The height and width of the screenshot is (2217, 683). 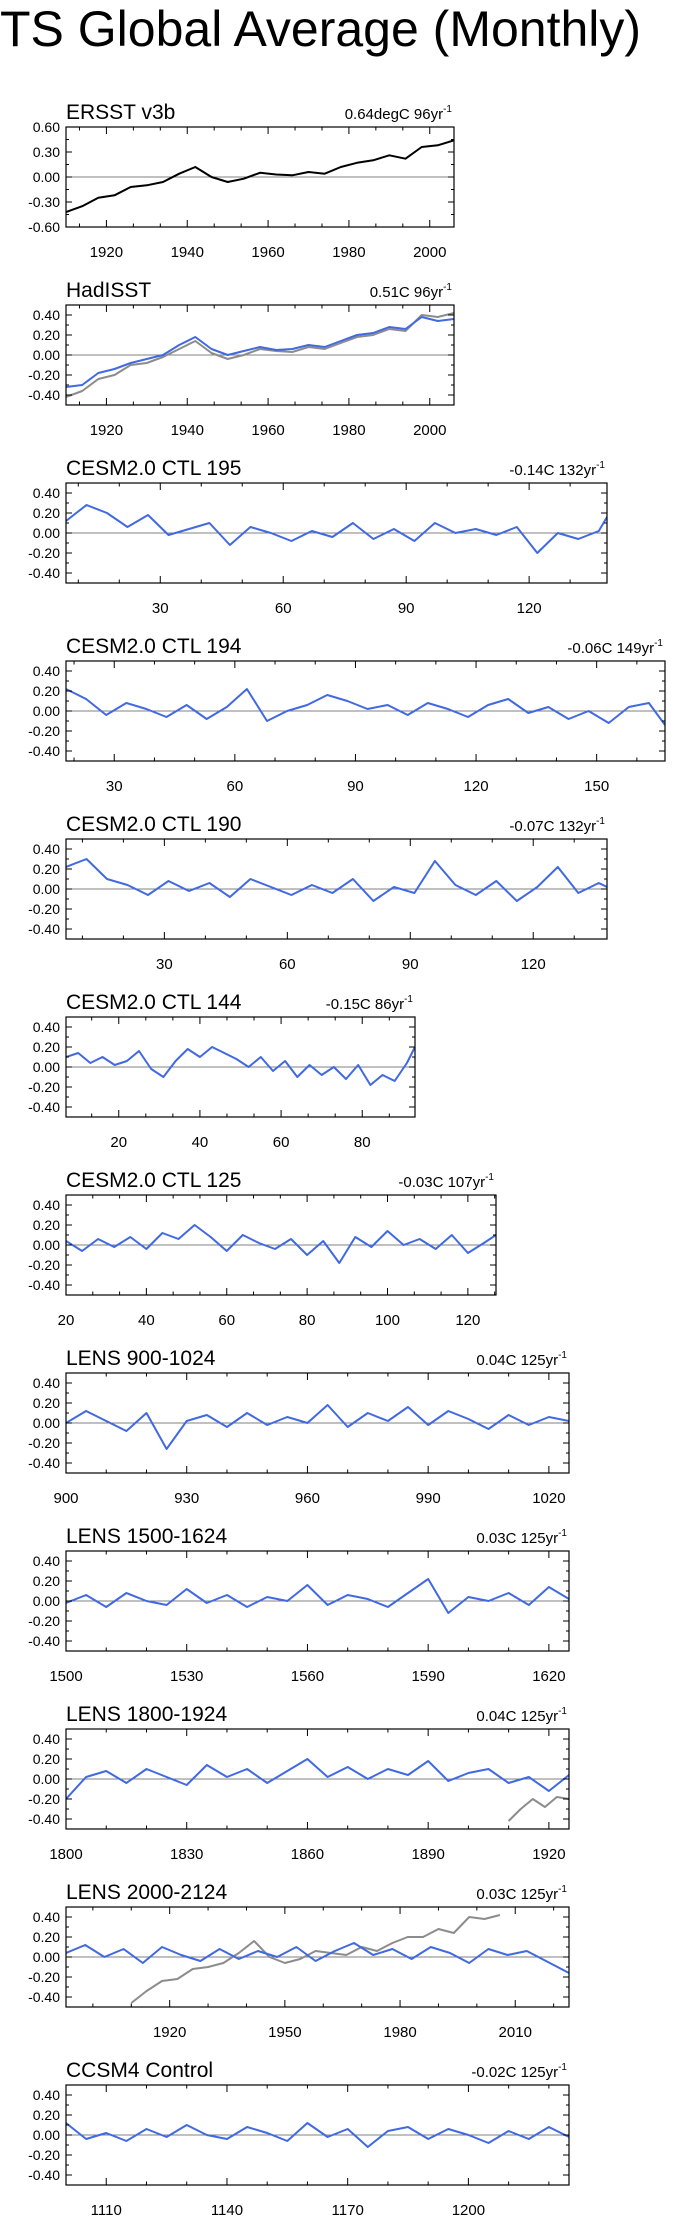 What do you see at coordinates (476, 786) in the screenshot?
I see `x-tick-label: 120` at bounding box center [476, 786].